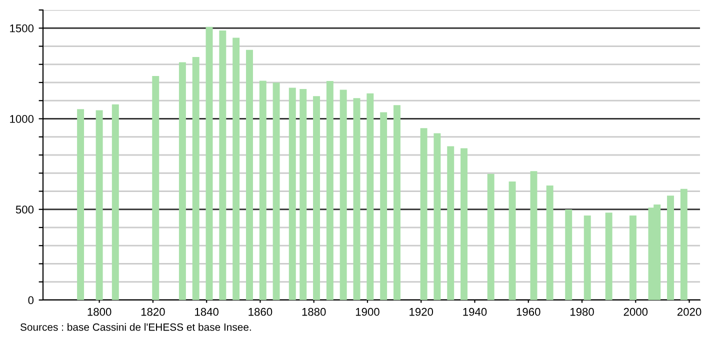 This screenshot has height=340, width=710. What do you see at coordinates (582, 312) in the screenshot?
I see `x-tick-label: 1980` at bounding box center [582, 312].